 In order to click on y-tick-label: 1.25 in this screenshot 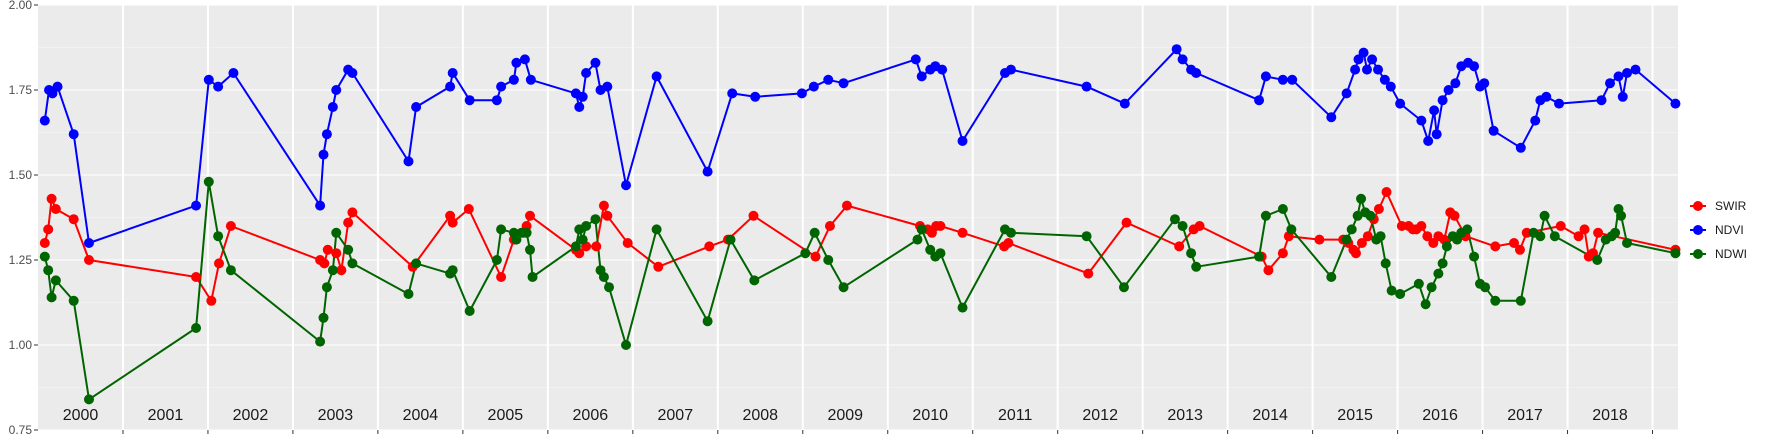, I will do `click(21, 260)`.